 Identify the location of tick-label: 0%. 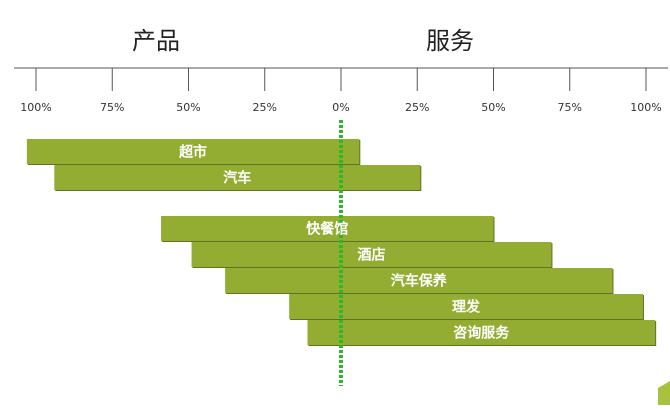
(340, 107).